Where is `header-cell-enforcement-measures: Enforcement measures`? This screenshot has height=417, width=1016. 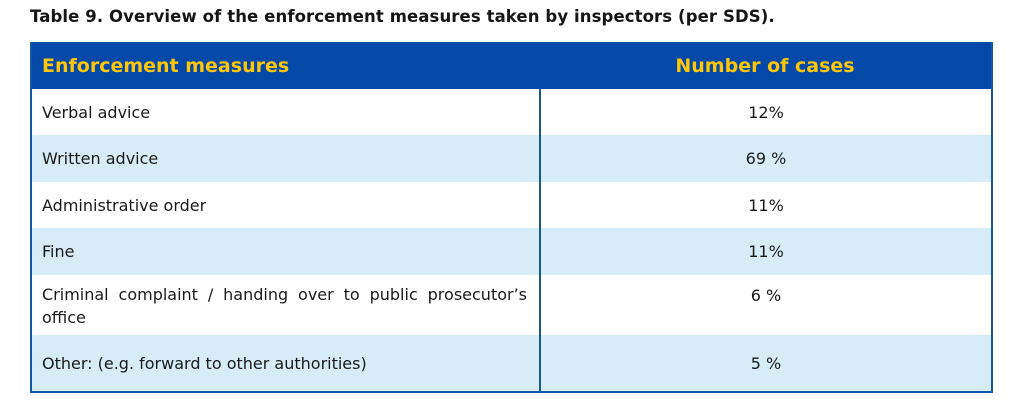
header-cell-enforcement-measures: Enforcement measures is located at coordinates (166, 65).